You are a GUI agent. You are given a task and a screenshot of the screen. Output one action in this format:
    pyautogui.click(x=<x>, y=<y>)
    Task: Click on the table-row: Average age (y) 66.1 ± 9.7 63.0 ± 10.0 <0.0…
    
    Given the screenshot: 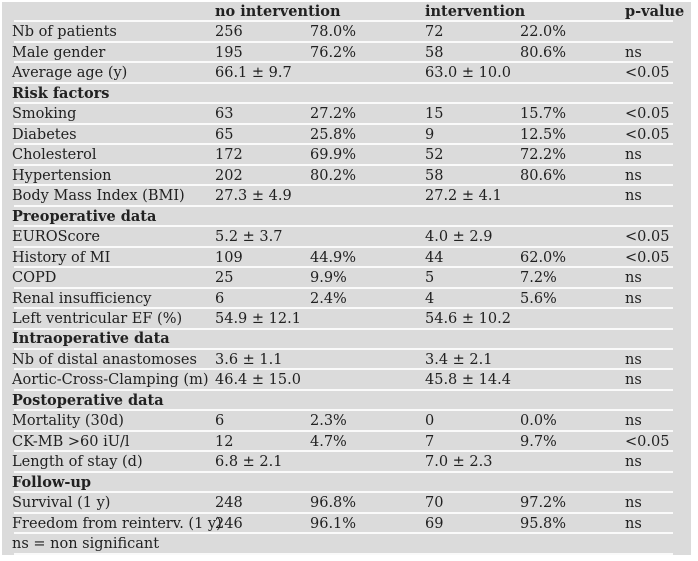 What is the action you would take?
    pyautogui.click(x=351, y=74)
    